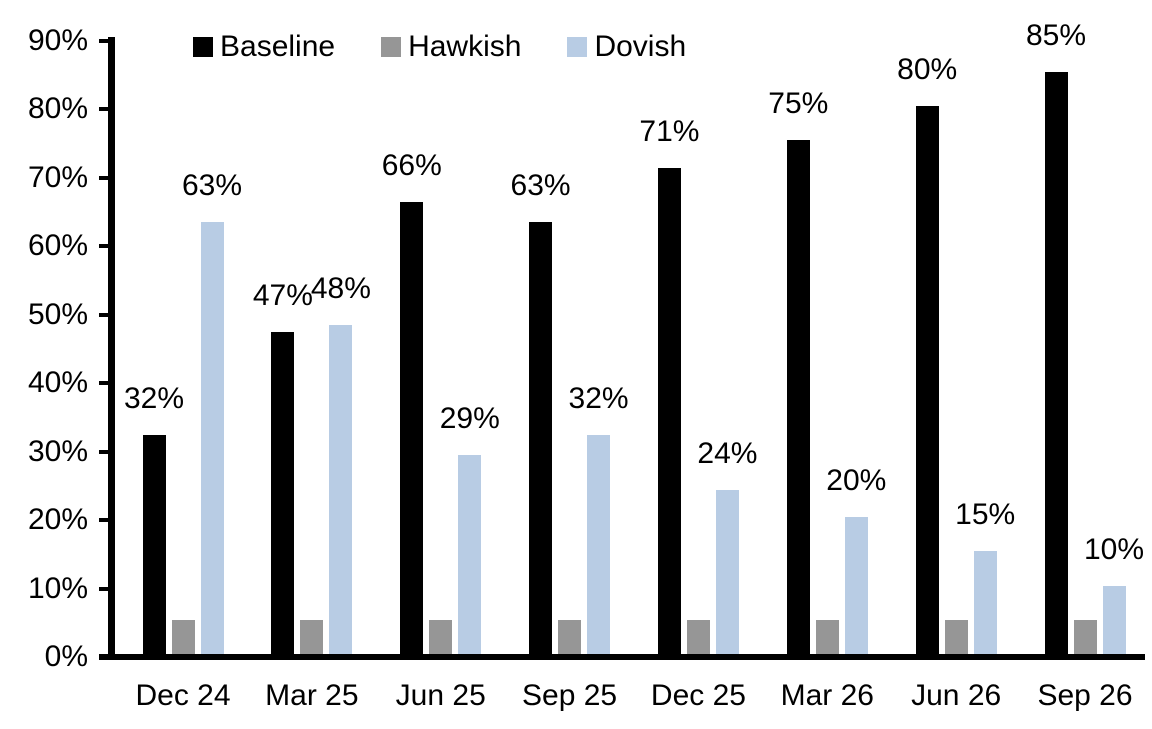 This screenshot has height=729, width=1152. Describe the element at coordinates (927, 69) in the screenshot. I see `data-label-baseline-6: 80%` at that location.